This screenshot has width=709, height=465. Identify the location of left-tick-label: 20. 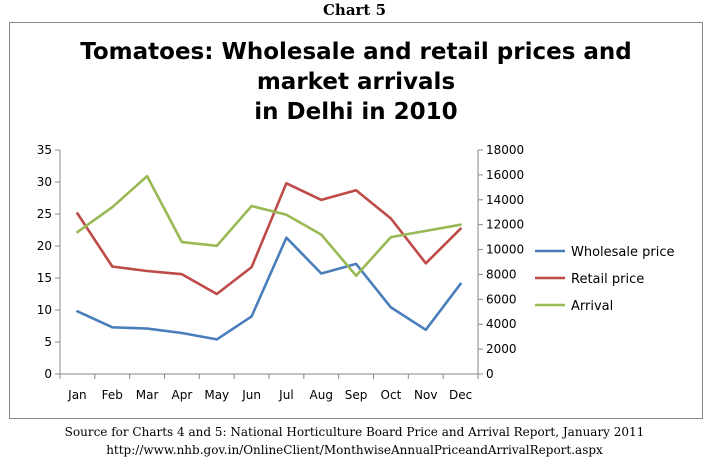
(44, 246).